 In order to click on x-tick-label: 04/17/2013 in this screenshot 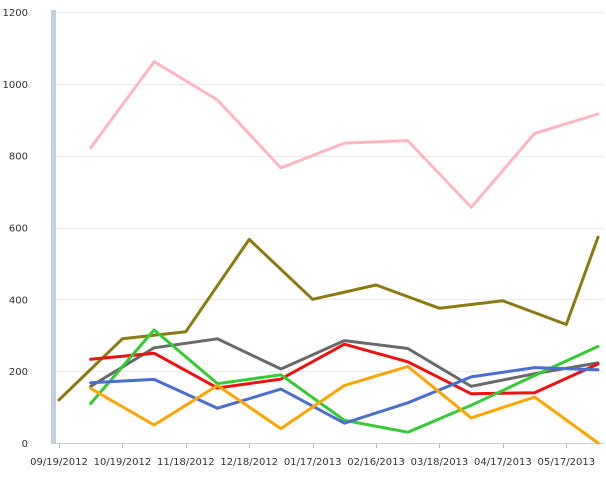, I will do `click(503, 462)`.